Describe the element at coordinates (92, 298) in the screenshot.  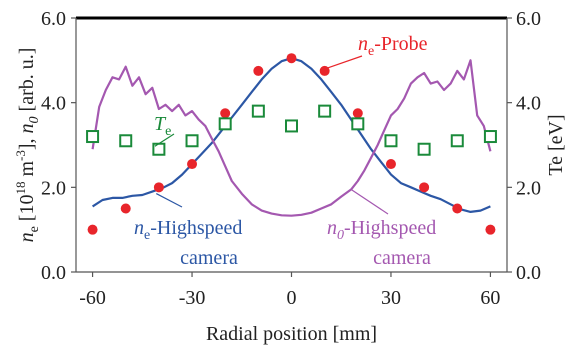
I see `x-tick-label: -60` at that location.